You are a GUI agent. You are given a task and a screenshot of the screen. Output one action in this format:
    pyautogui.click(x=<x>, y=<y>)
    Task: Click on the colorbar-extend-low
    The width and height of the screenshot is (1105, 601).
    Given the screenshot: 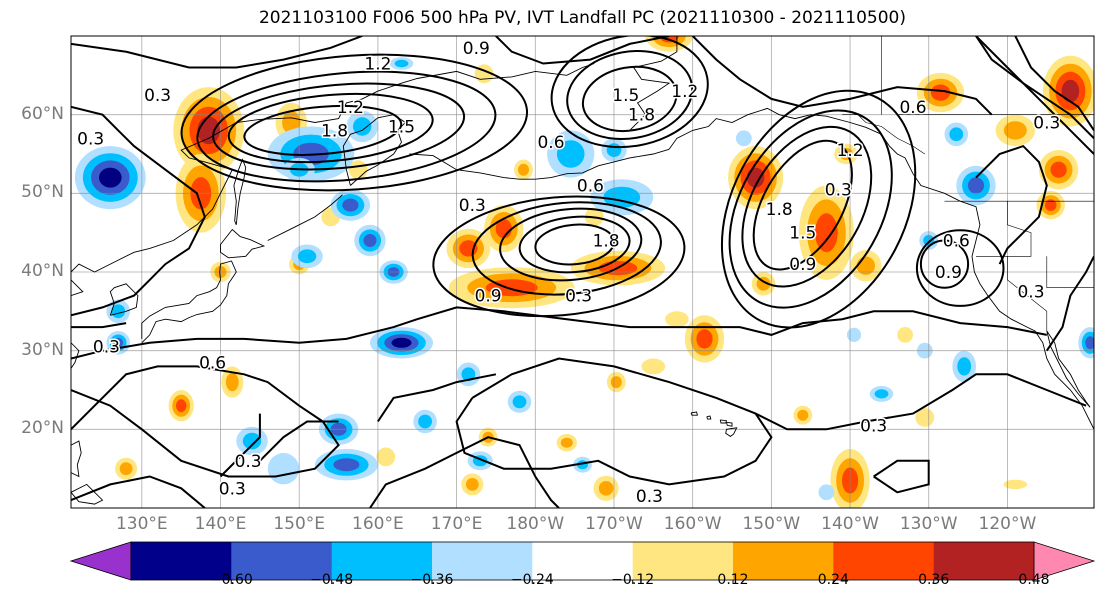 What is the action you would take?
    pyautogui.click(x=100, y=561)
    